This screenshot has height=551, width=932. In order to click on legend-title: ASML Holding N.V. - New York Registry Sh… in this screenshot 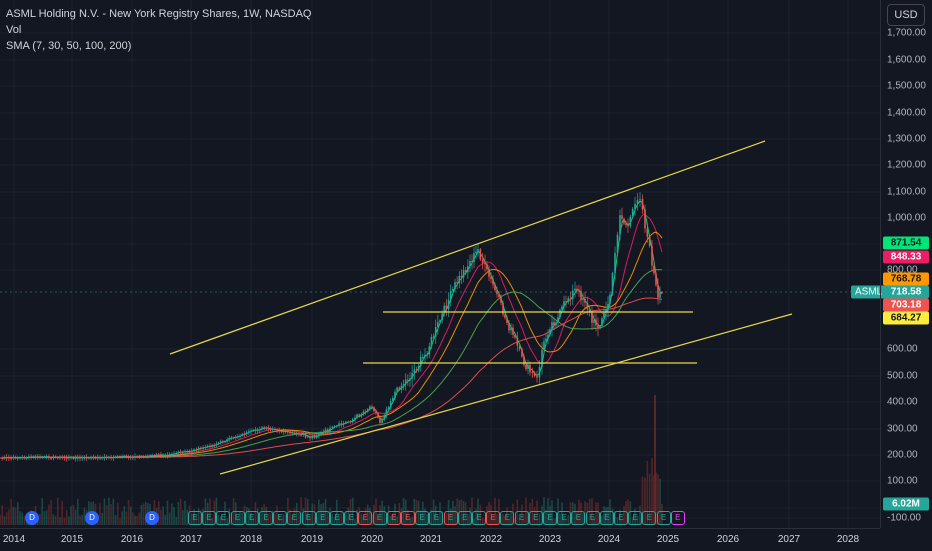, I will do `click(159, 14)`.